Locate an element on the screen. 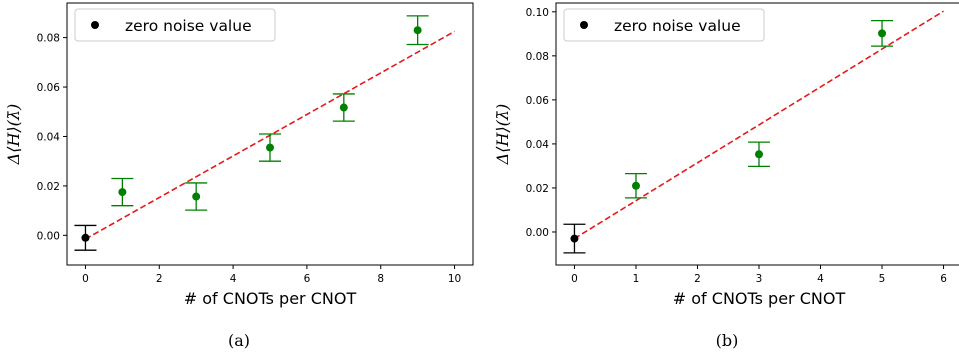 The height and width of the screenshot is (355, 959). panel-caption: (b) is located at coordinates (727, 340).